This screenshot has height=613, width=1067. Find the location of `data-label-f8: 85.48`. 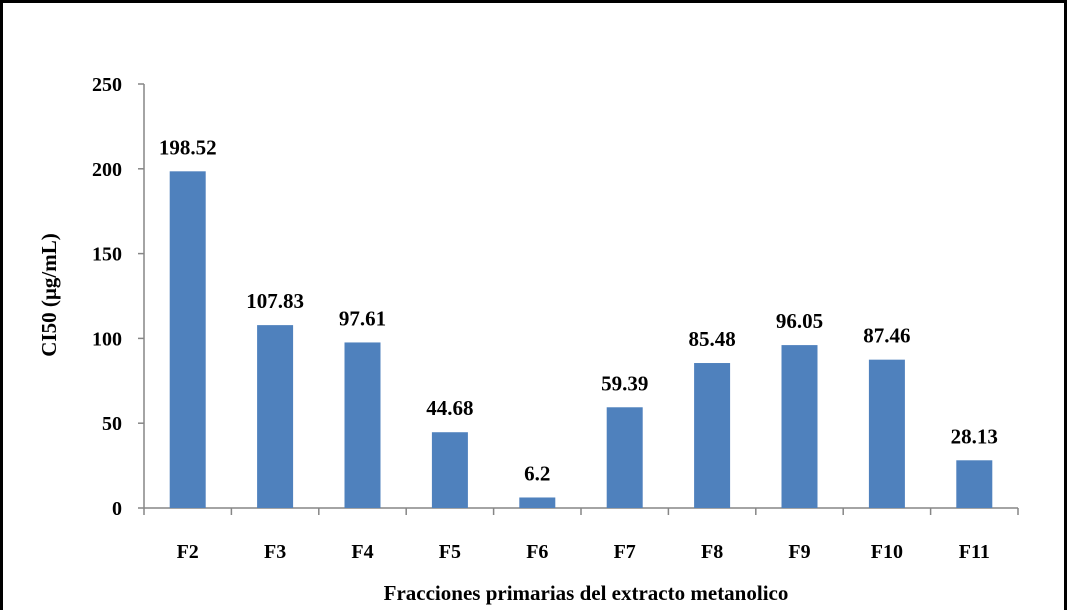

data-label-f8: 85.48 is located at coordinates (711, 339).